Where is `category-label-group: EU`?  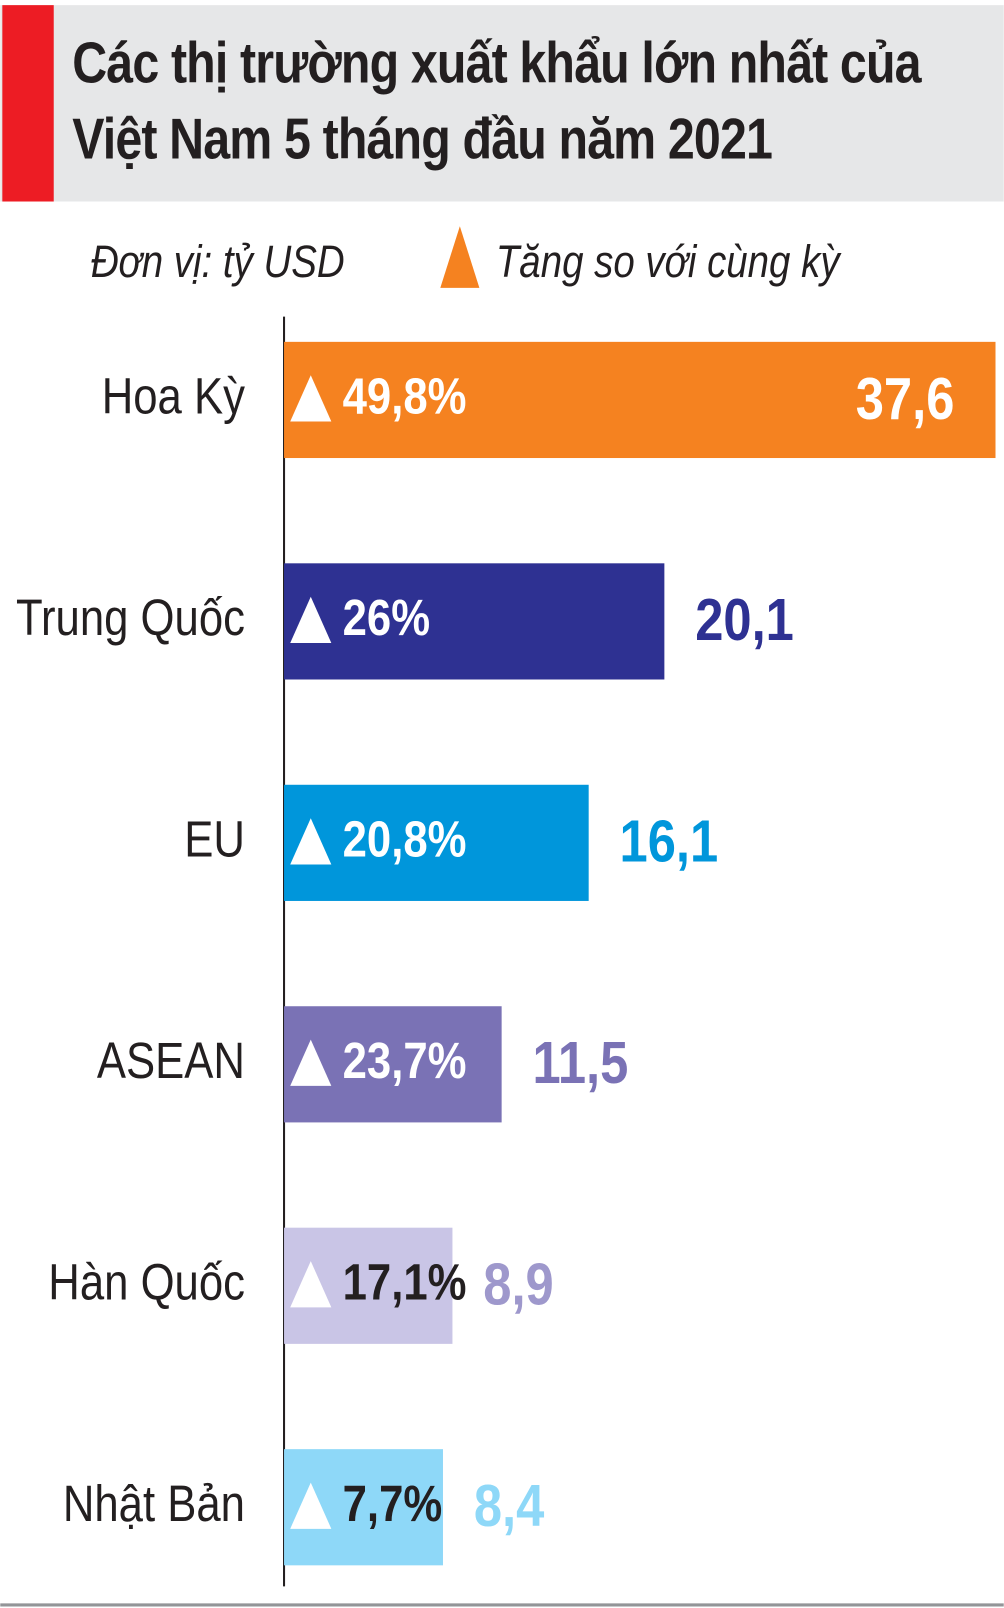 category-label-group: EU is located at coordinates (214, 839).